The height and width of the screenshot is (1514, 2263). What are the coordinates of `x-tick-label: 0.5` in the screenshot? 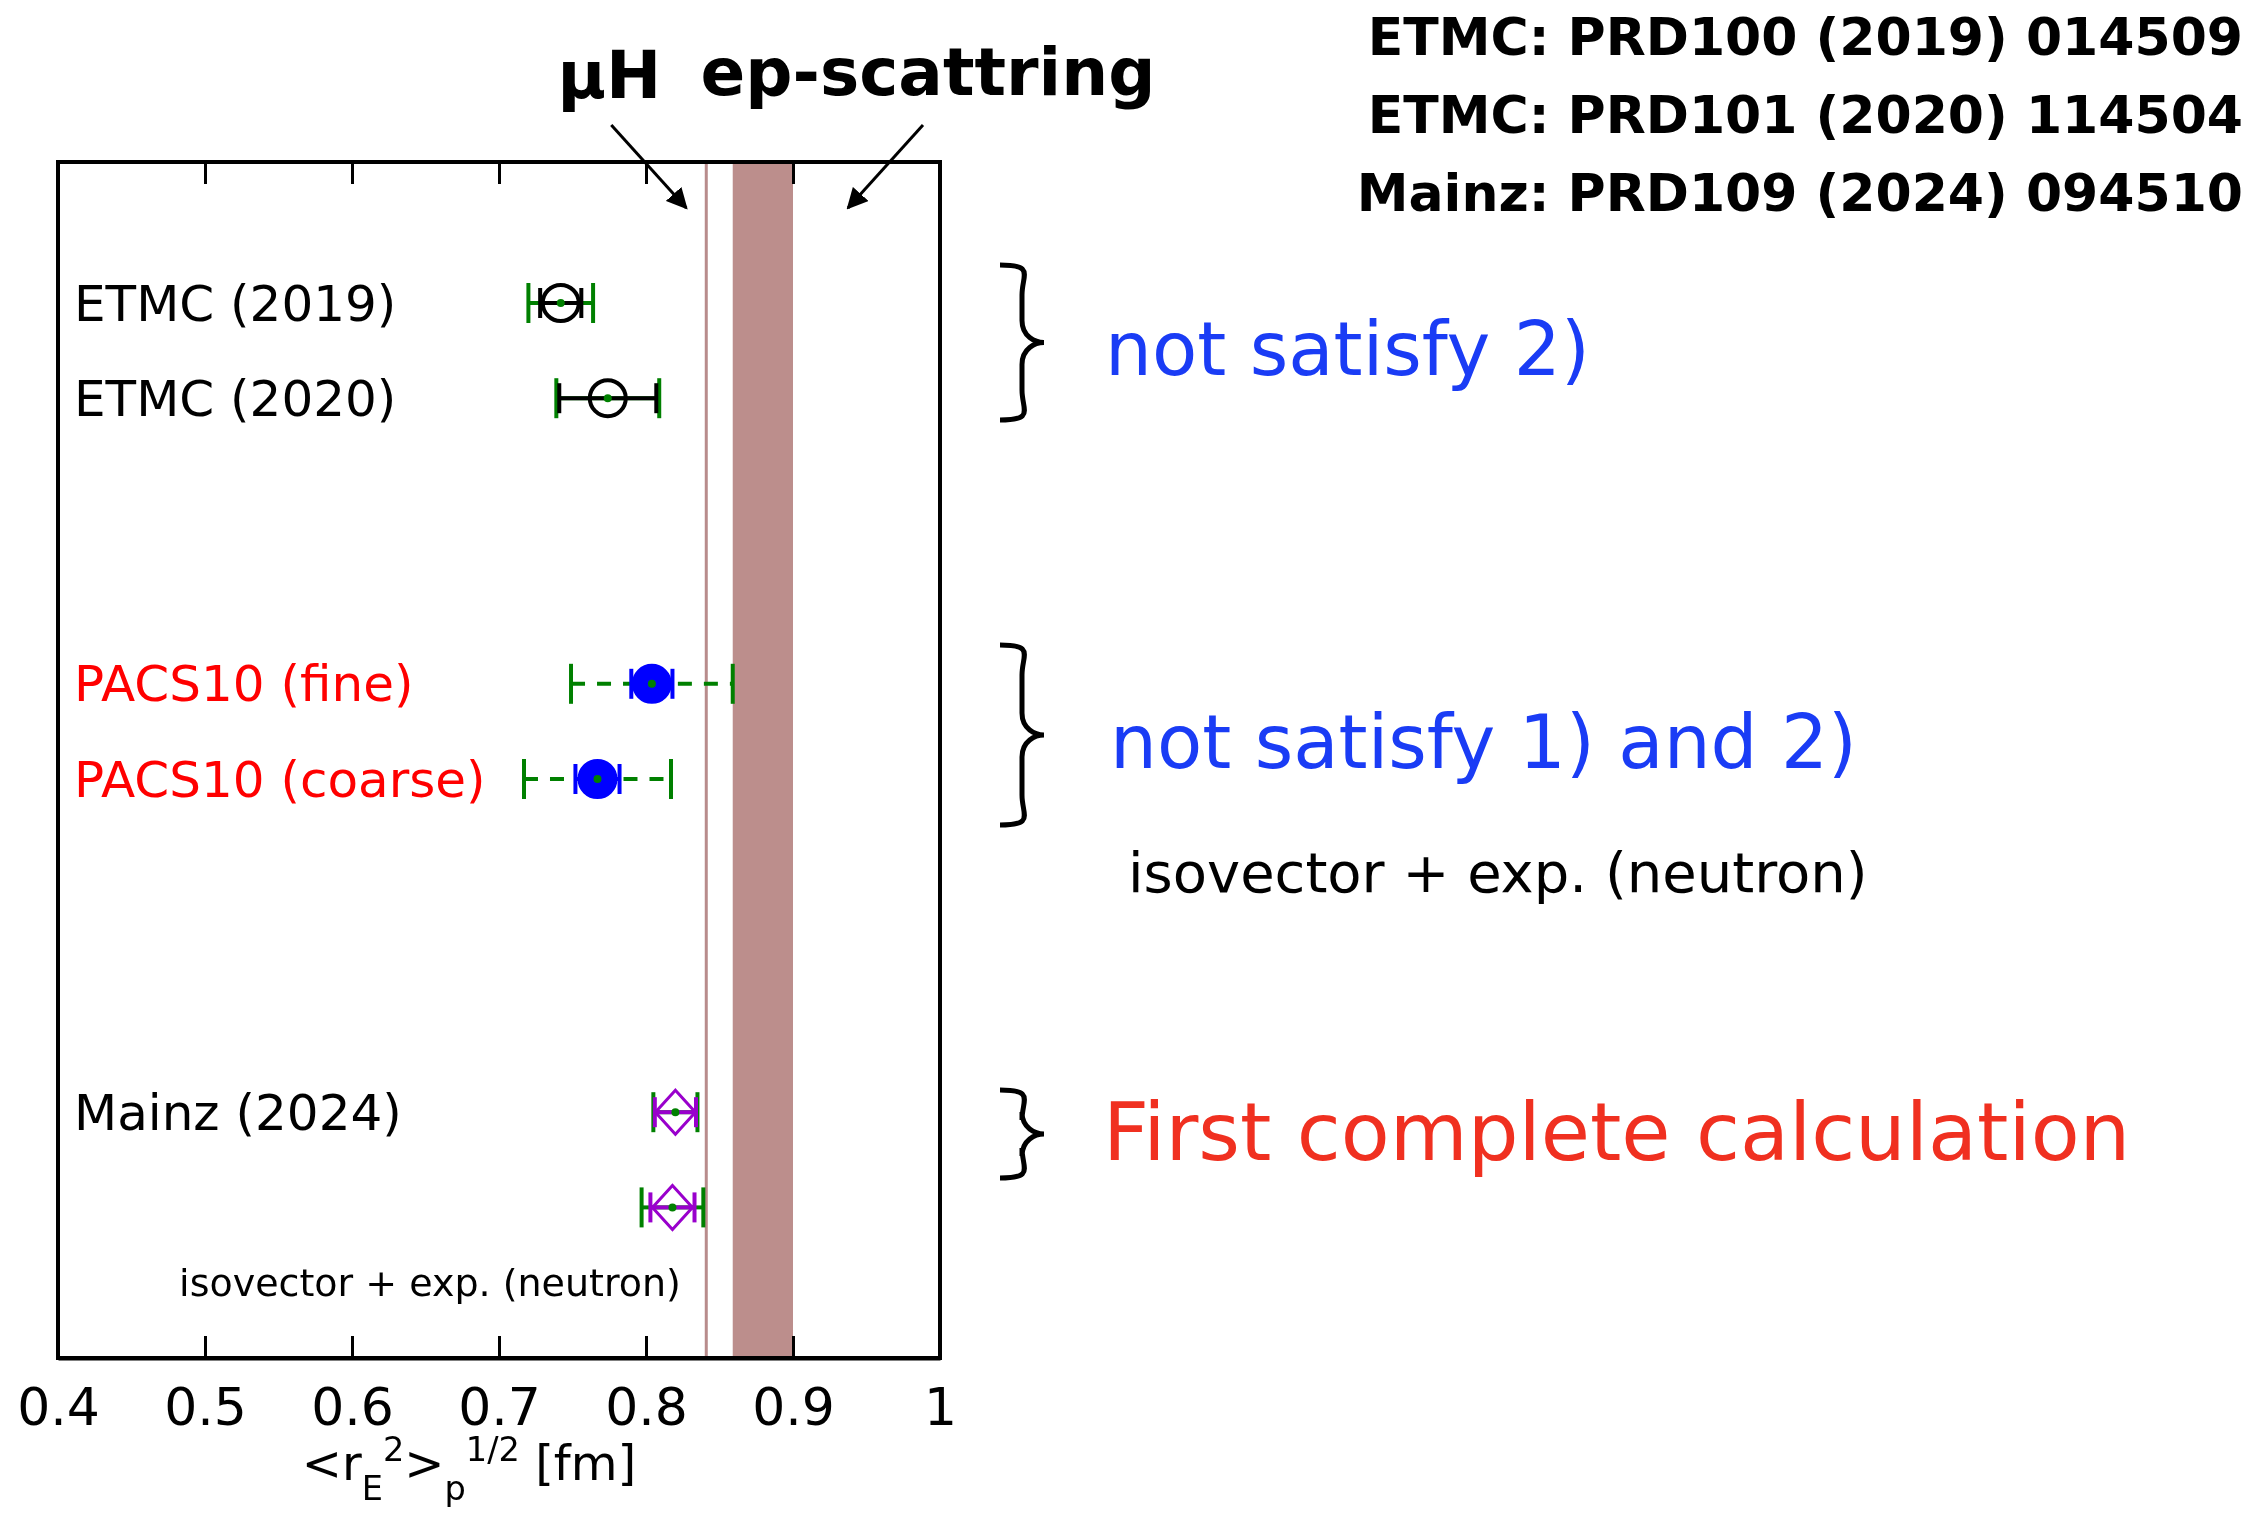 It's located at (205, 1406).